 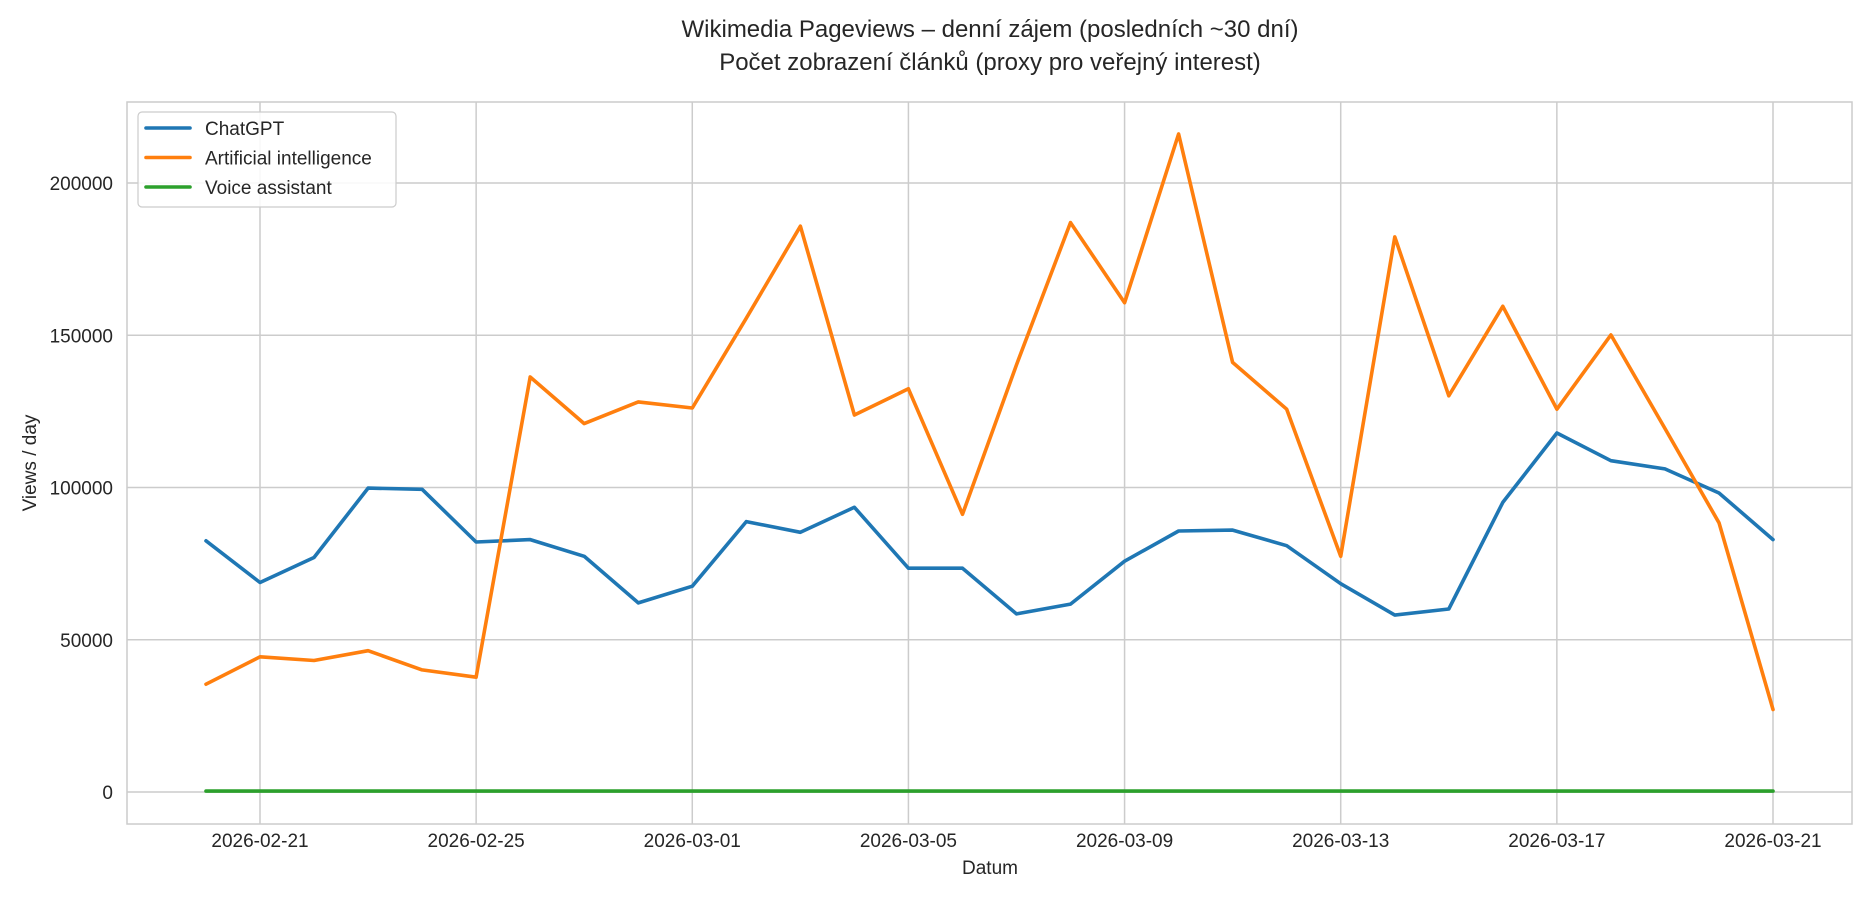 I want to click on y-tick-label: 150000, so click(x=81, y=336).